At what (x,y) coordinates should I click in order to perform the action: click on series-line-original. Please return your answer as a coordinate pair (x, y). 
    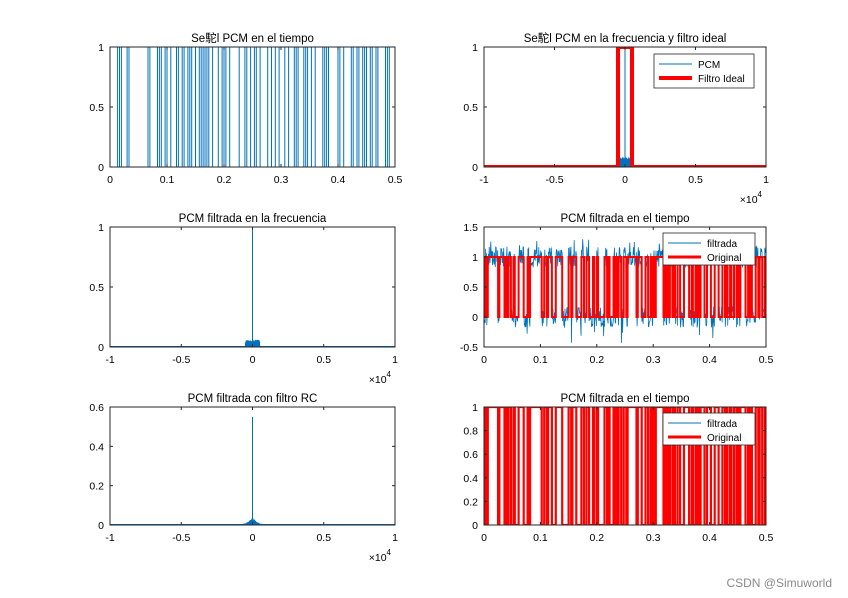
    Looking at the image, I should click on (625, 287).